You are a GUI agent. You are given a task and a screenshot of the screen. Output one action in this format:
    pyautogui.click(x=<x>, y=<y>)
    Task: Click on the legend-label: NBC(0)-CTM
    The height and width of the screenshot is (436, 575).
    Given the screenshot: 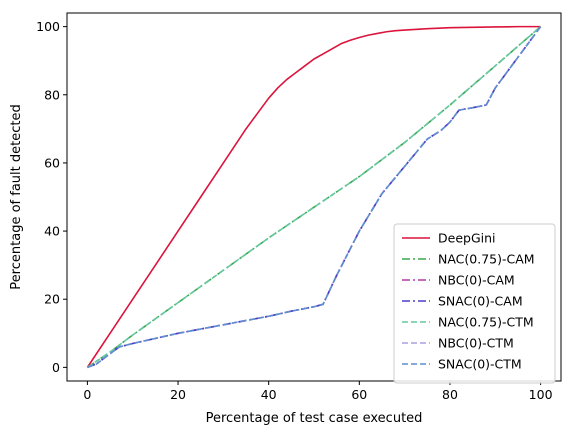 What is the action you would take?
    pyautogui.click(x=476, y=343)
    